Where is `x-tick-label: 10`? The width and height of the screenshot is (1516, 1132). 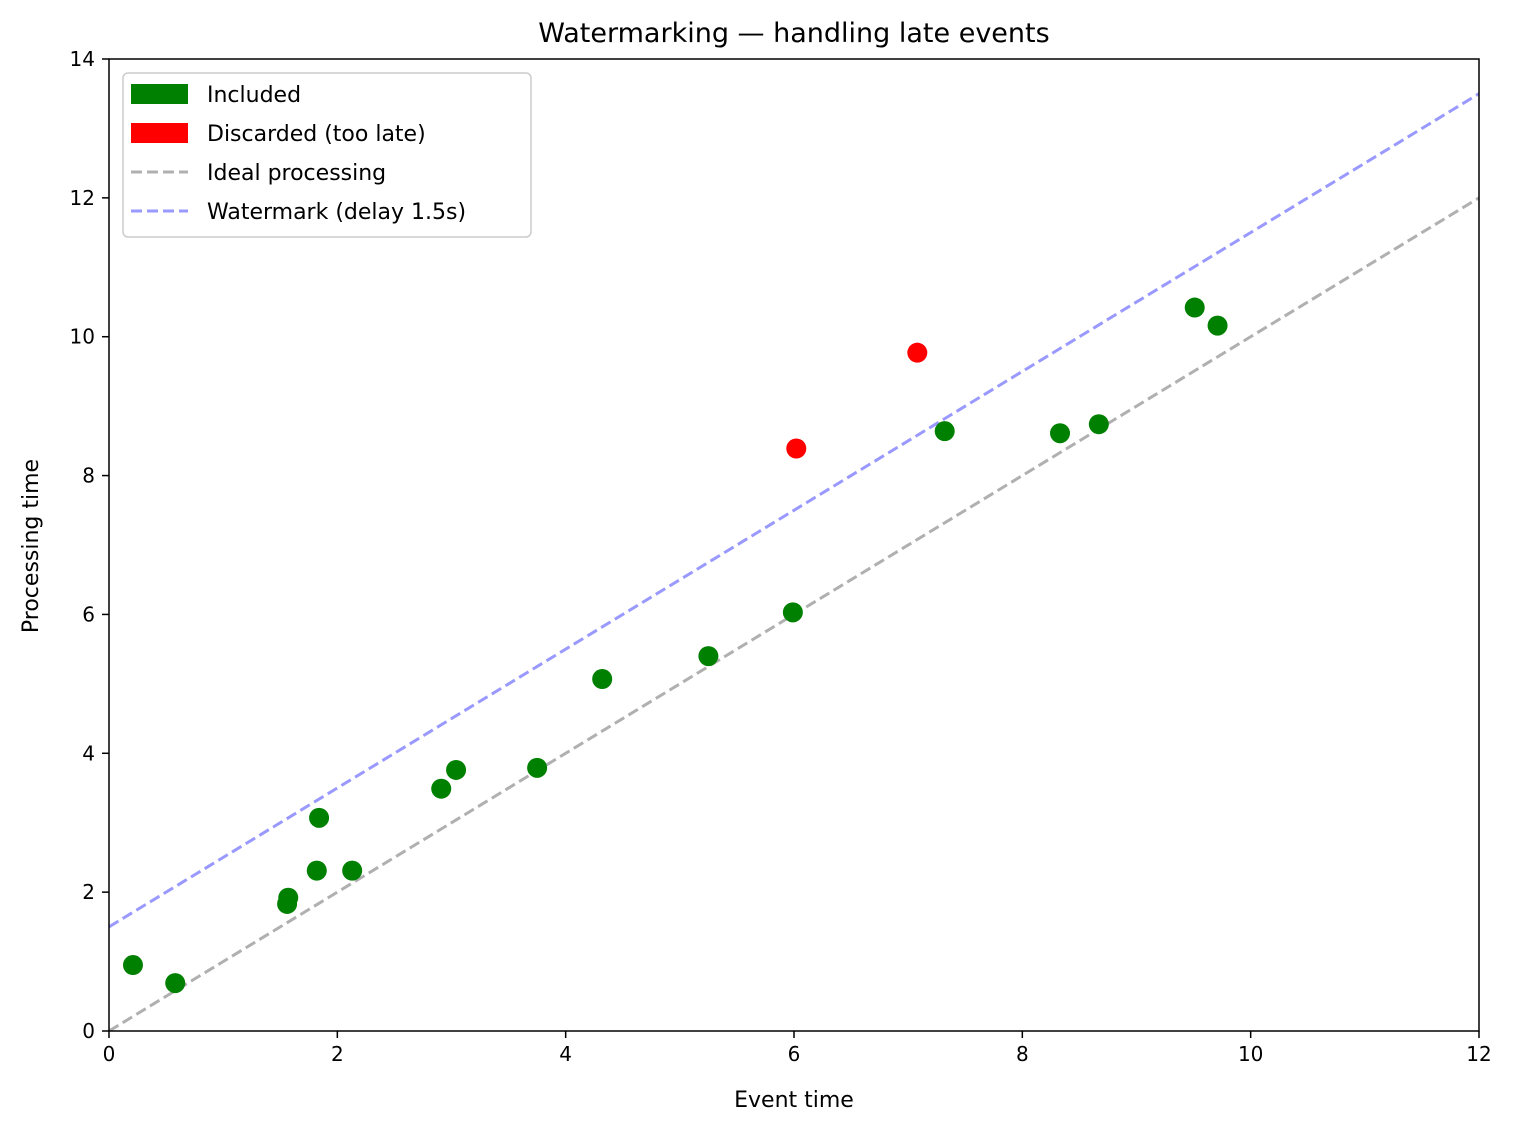 x-tick-label: 10 is located at coordinates (1250, 1054).